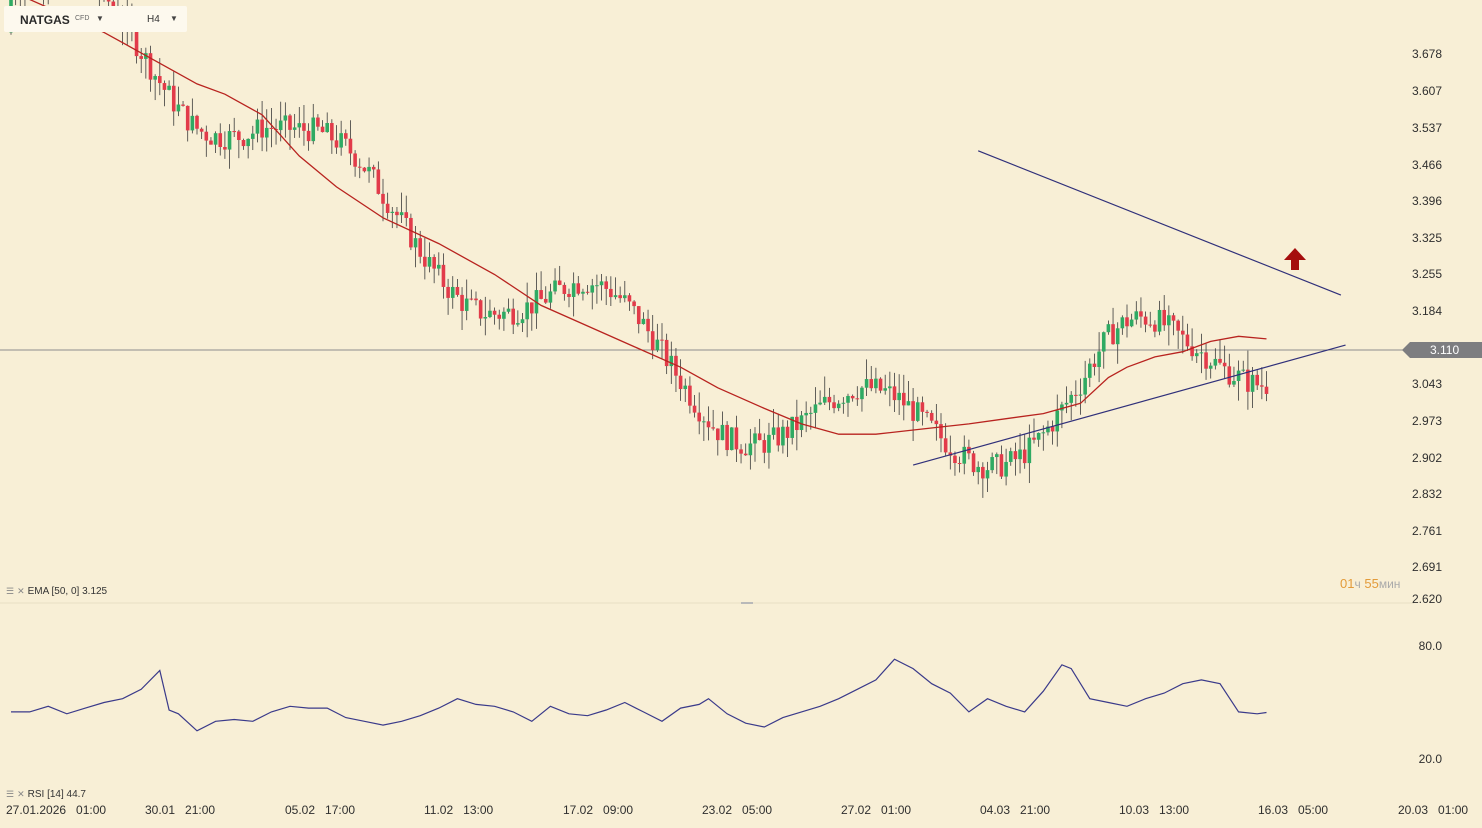 Image resolution: width=1482 pixels, height=828 pixels. What do you see at coordinates (1295, 259) in the screenshot?
I see `up-arrow-icon` at bounding box center [1295, 259].